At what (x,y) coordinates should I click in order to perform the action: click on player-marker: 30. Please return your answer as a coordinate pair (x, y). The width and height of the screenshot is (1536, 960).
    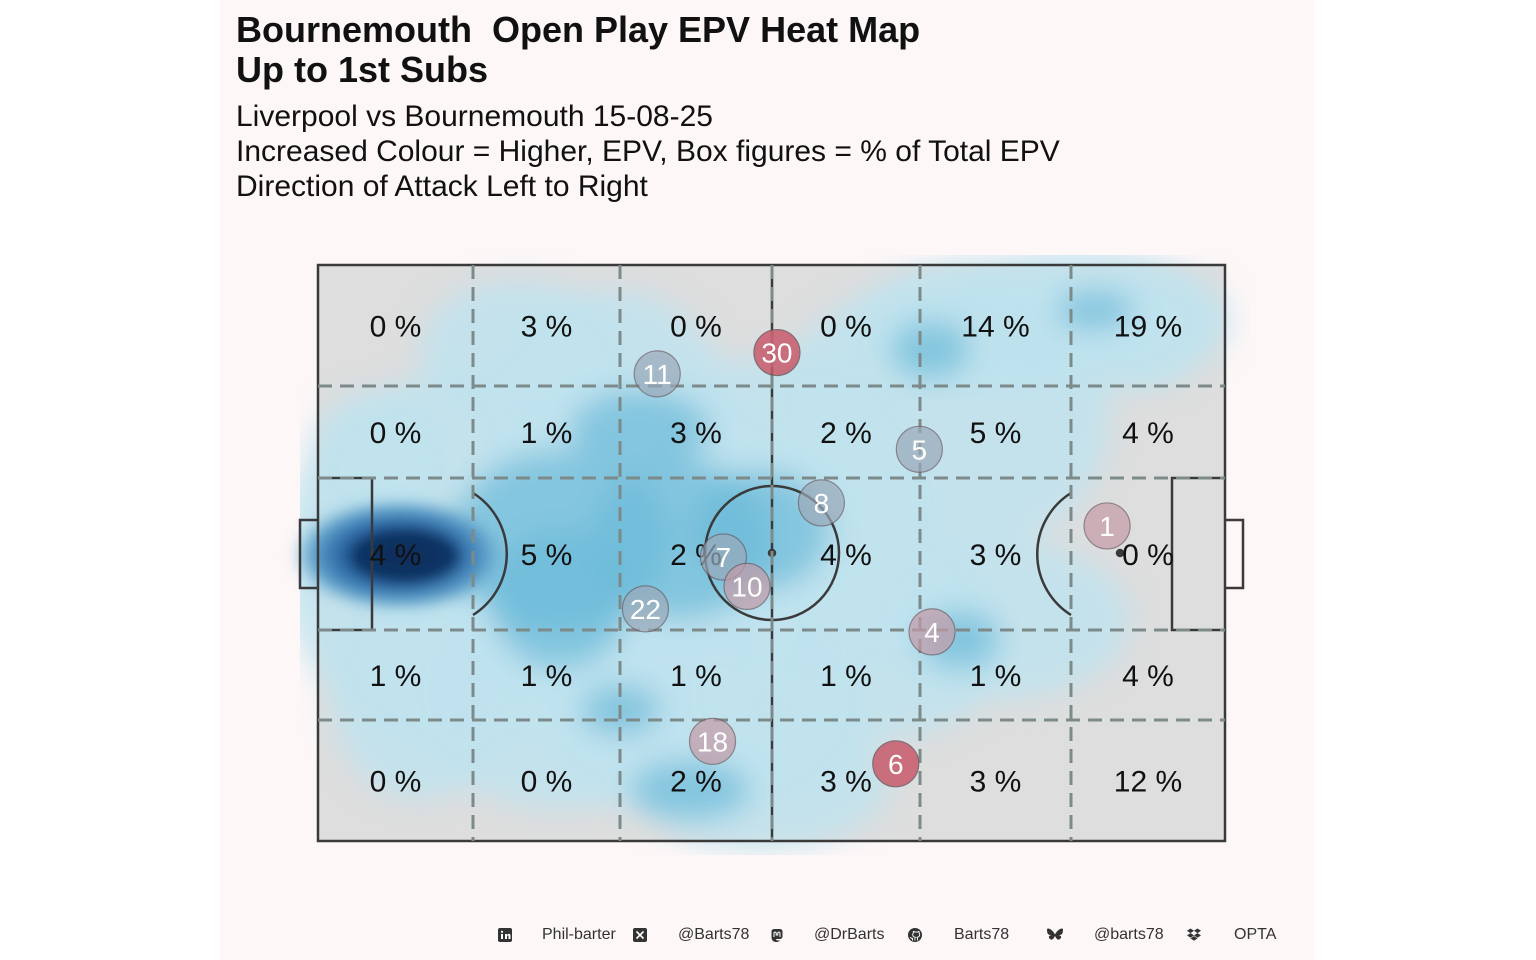
    Looking at the image, I should click on (777, 352).